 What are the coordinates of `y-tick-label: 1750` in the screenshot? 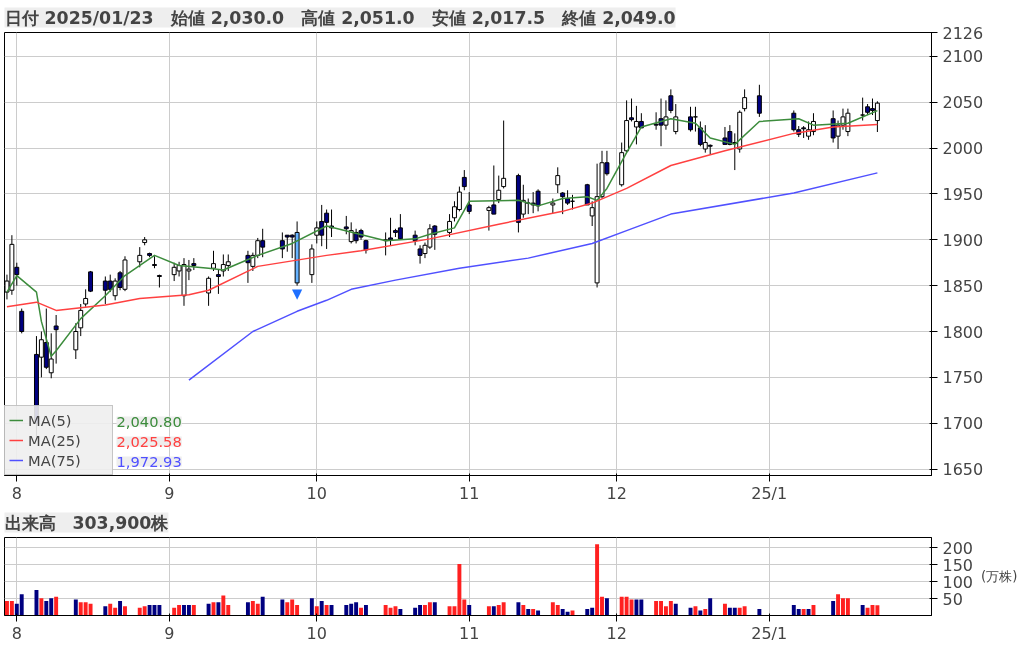 It's located at (963, 378).